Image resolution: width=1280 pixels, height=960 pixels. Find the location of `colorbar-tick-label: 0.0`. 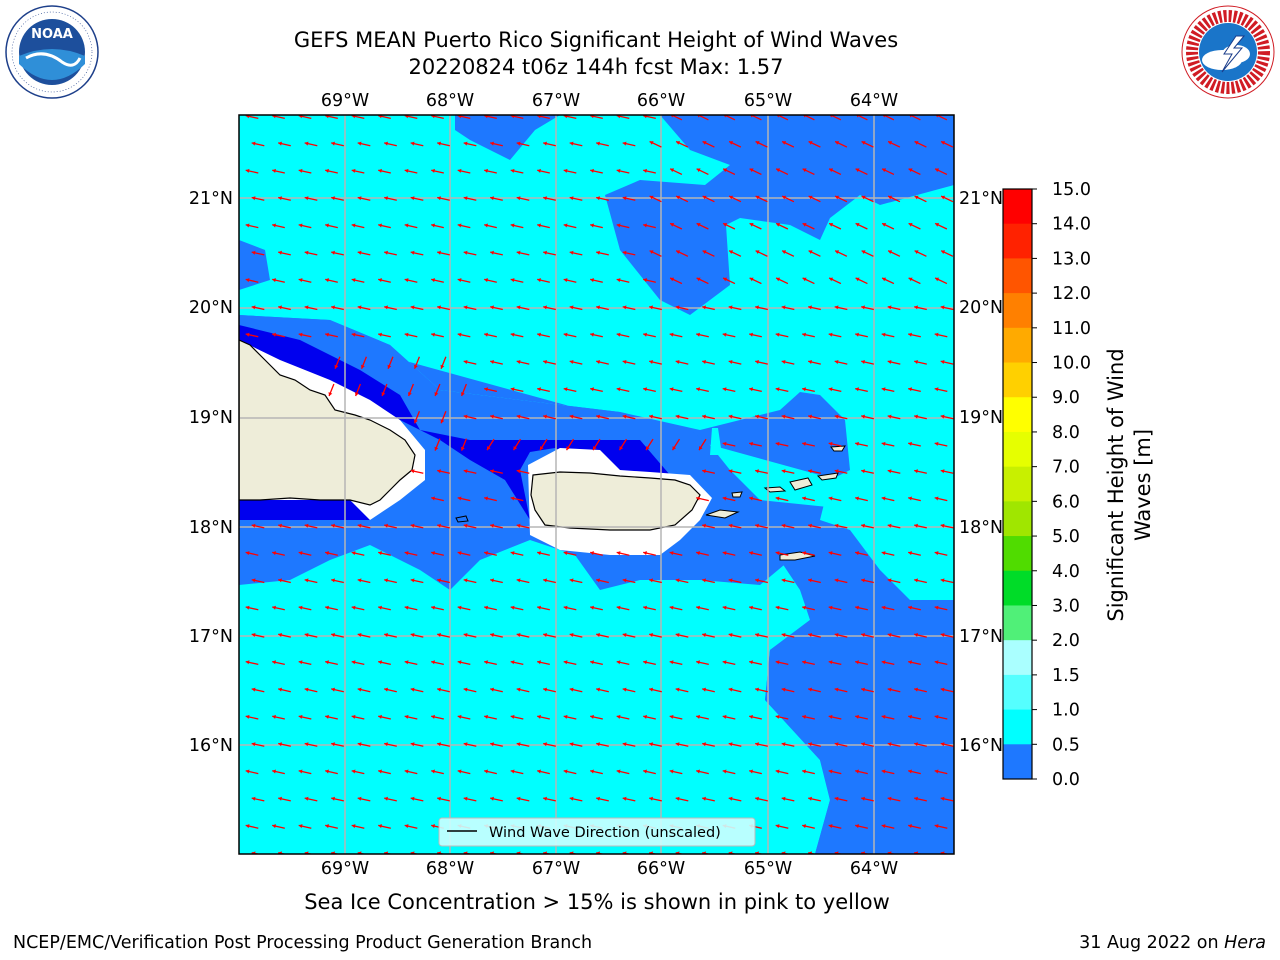

colorbar-tick-label: 0.0 is located at coordinates (1066, 780).